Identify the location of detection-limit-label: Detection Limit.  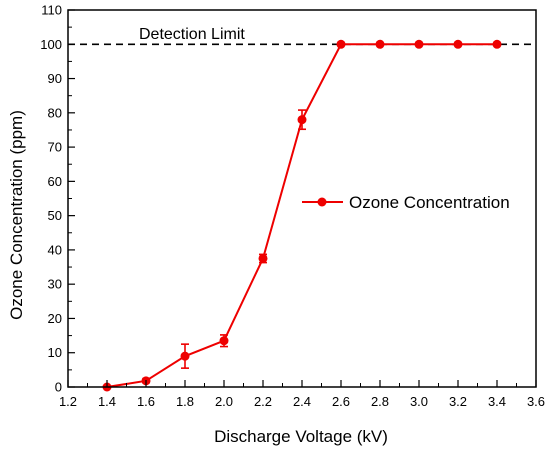
(192, 34).